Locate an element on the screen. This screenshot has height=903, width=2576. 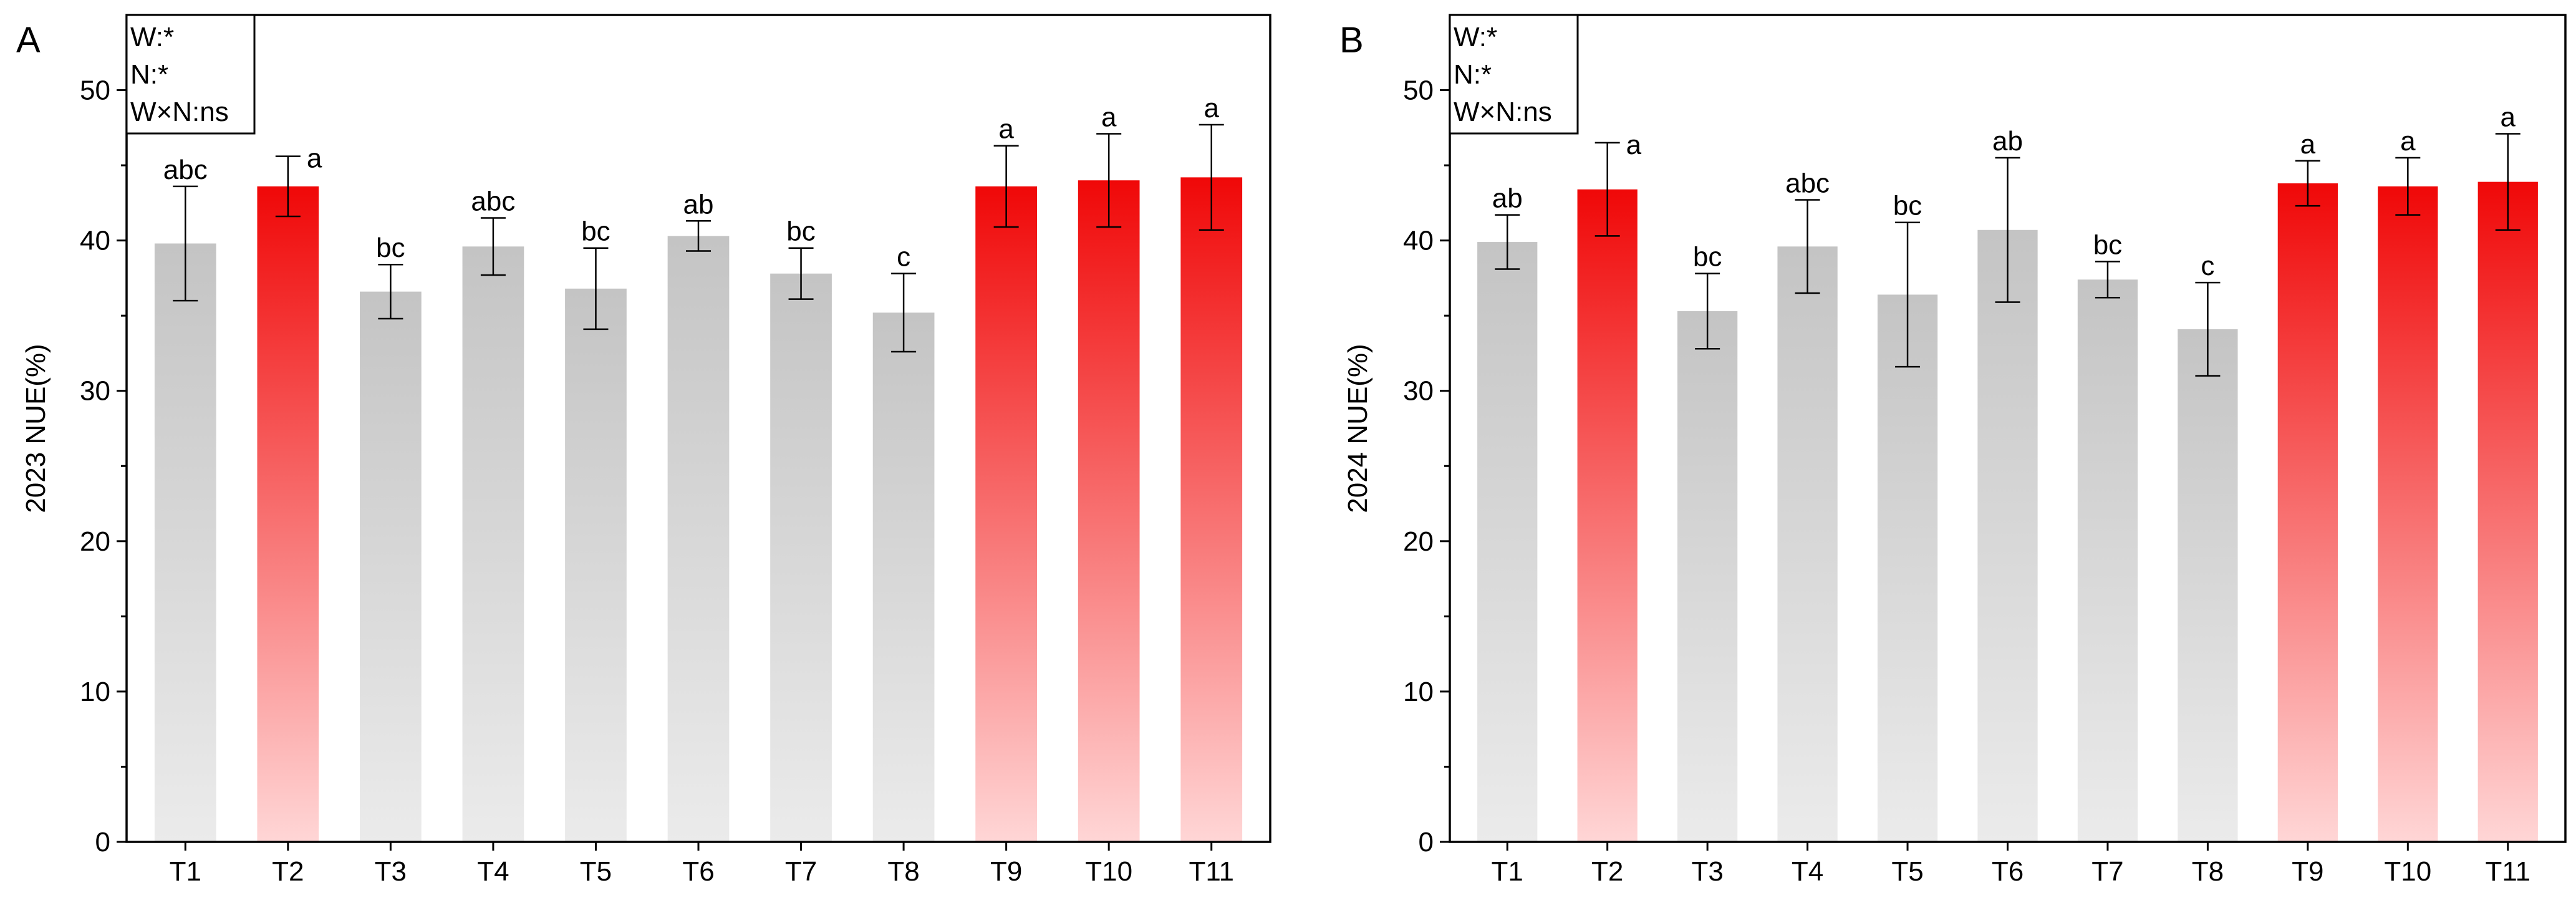
panel-label: B is located at coordinates (1351, 40).